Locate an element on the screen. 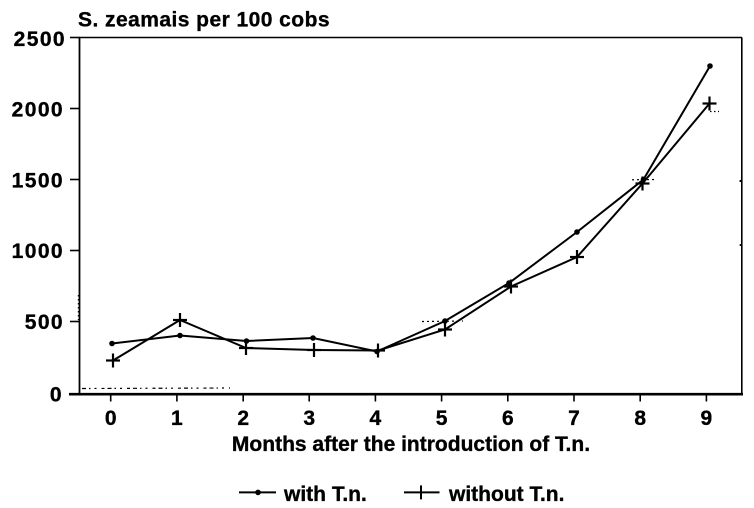  svg-text: 1500 is located at coordinates (38, 181).